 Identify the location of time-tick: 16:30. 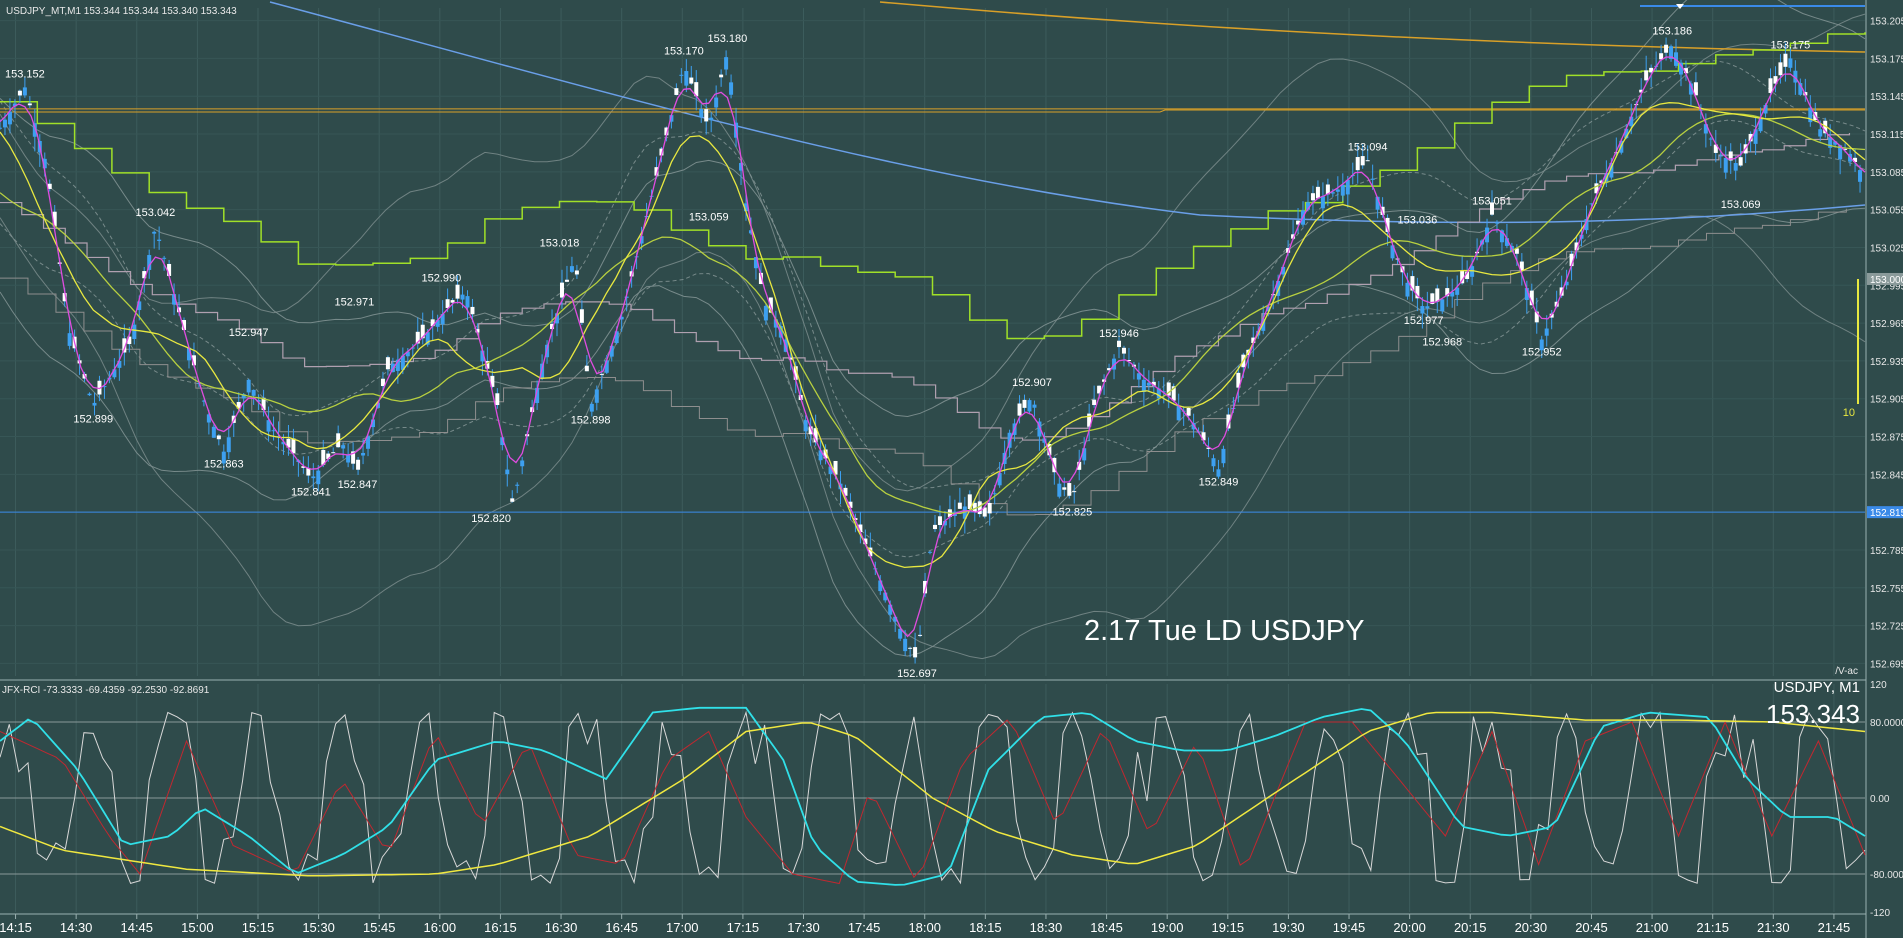
(561, 927).